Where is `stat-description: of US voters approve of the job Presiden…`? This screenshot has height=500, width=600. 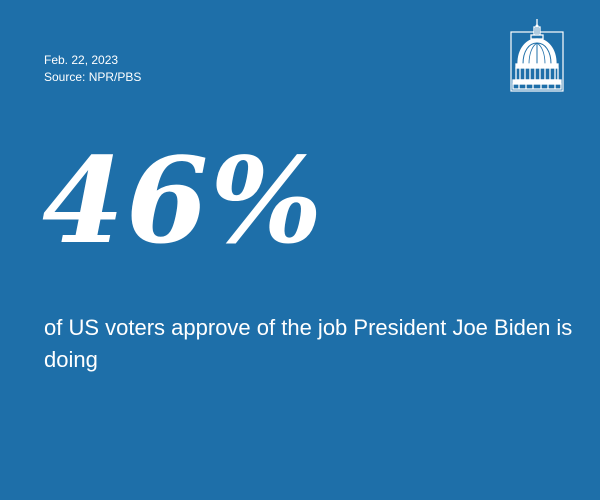
stat-description: of US voters approve of the job Presiden… is located at coordinates (308, 343).